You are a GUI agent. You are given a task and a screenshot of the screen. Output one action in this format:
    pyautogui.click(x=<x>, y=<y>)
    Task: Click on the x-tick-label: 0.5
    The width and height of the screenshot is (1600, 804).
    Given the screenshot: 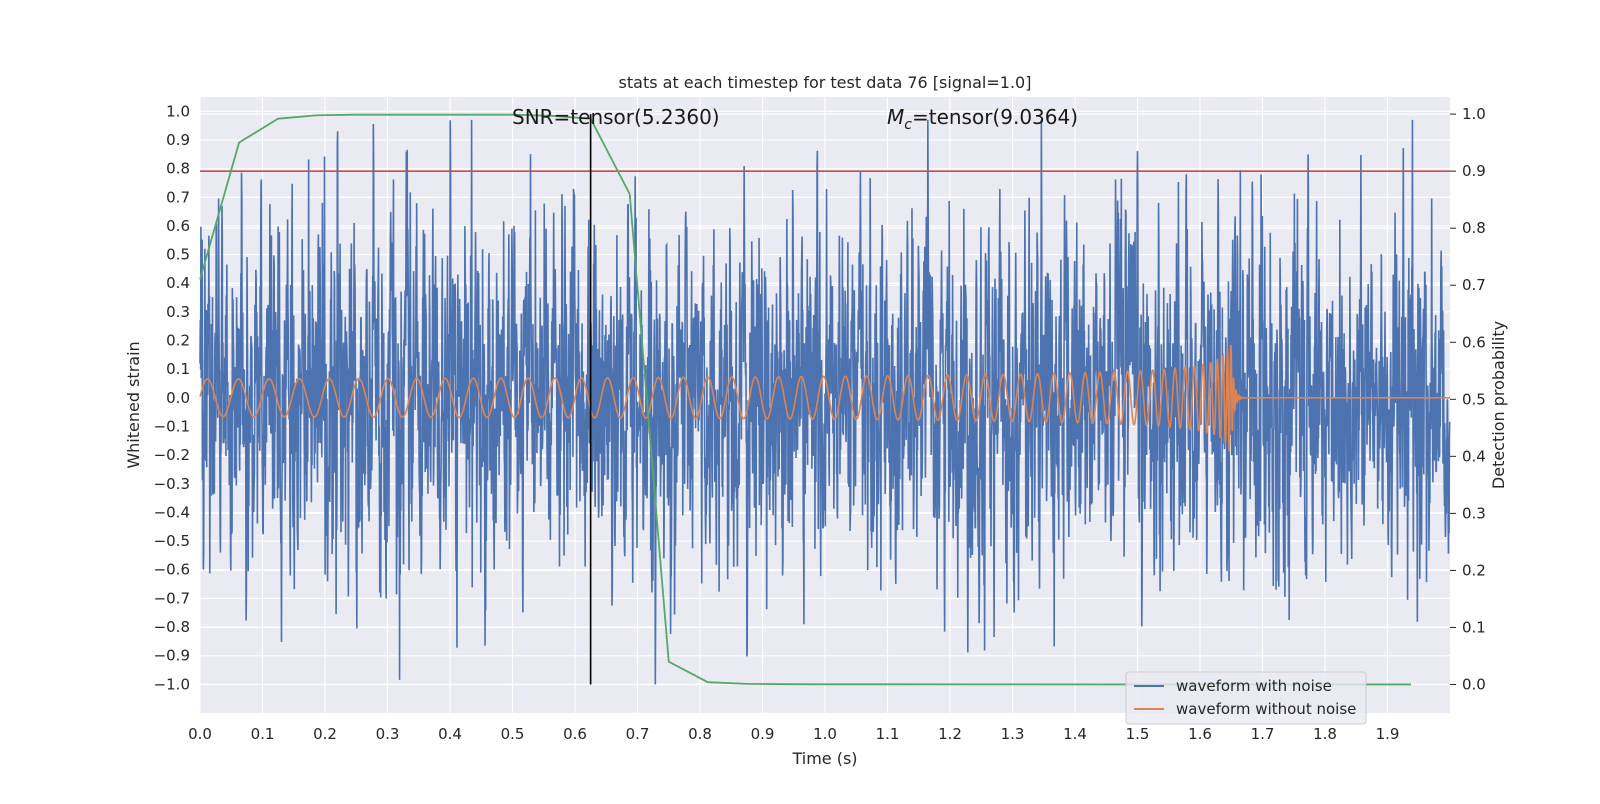 What is the action you would take?
    pyautogui.click(x=513, y=734)
    